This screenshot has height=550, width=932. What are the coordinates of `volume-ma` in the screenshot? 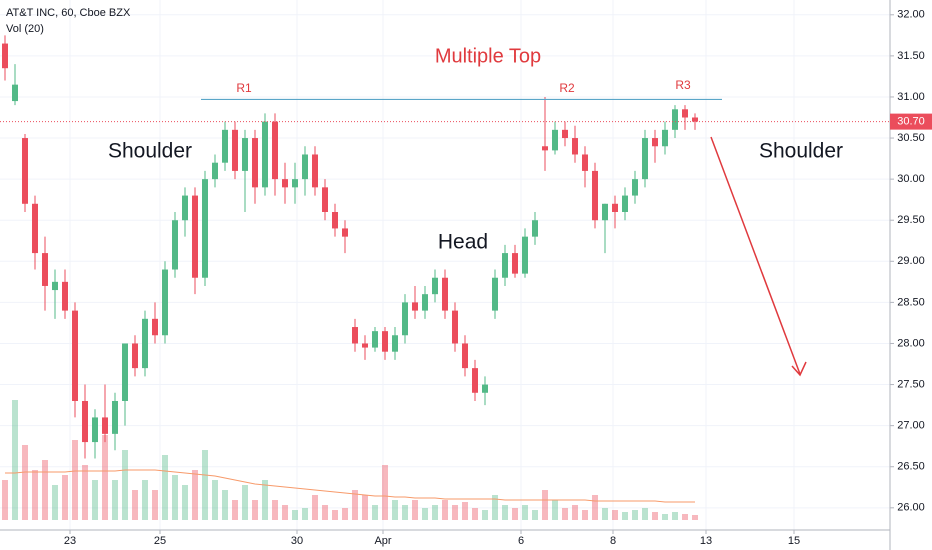 It's located at (350, 486).